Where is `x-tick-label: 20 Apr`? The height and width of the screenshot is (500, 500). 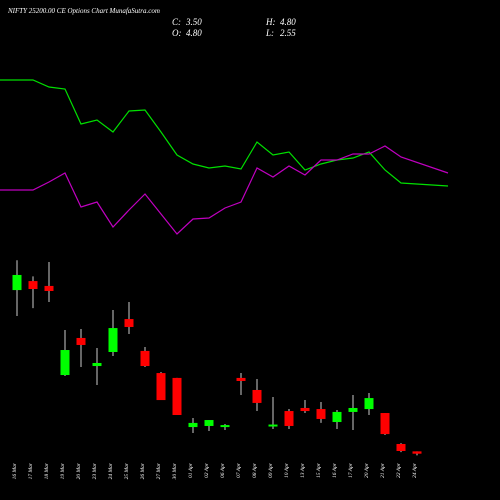 x-tick-label: 20 Apr is located at coordinates (367, 470).